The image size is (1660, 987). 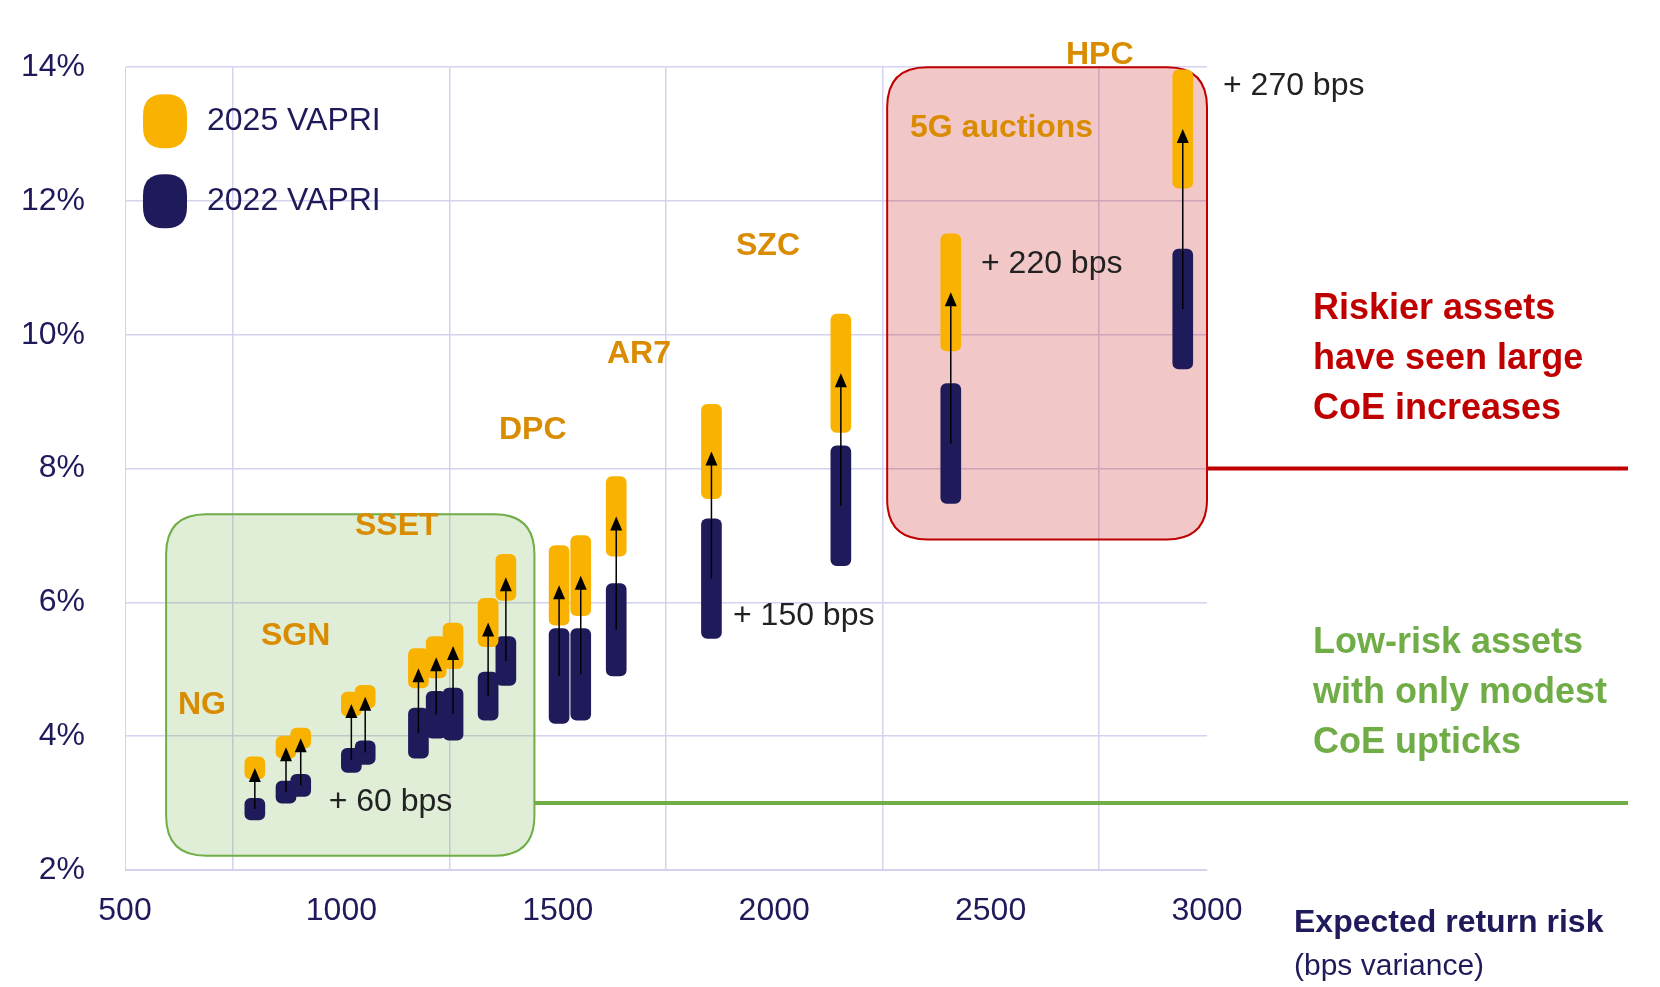 I want to click on y-tick-label: 2%, so click(x=61, y=867).